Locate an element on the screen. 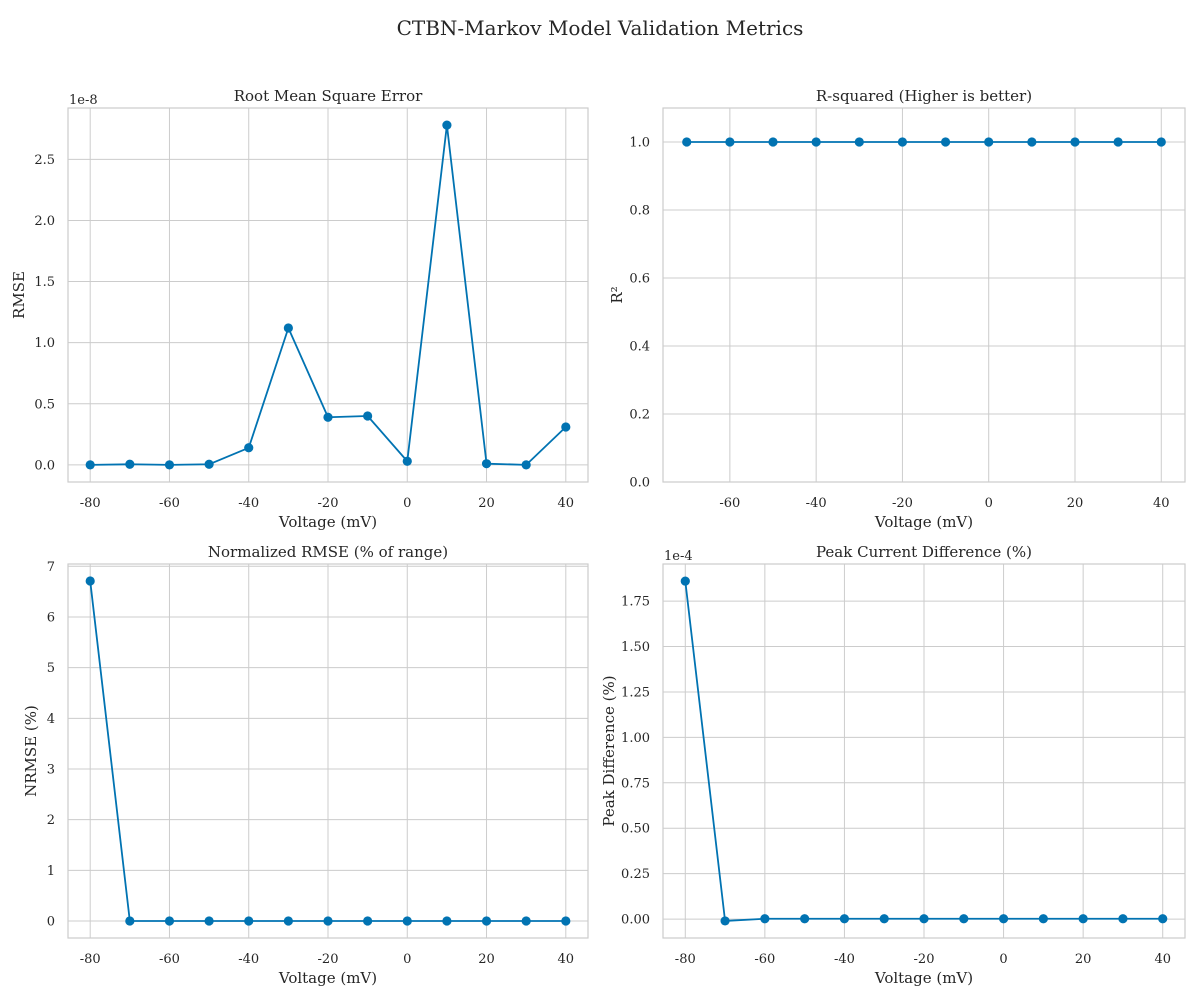 The image size is (1200, 1000). y-tick-label: 1.25 is located at coordinates (635, 692).